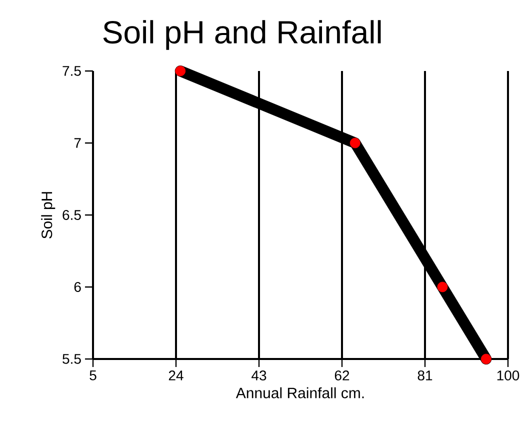 This screenshot has height=433, width=524. Describe the element at coordinates (259, 375) in the screenshot. I see `x-tick-label: 43` at that location.